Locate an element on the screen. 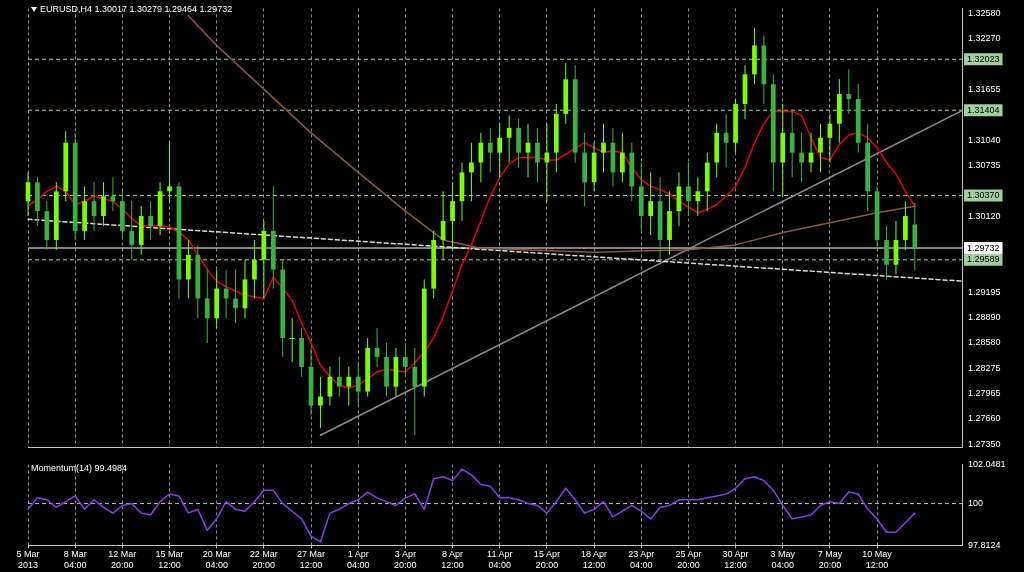  x-tick-label: 18 Apr 12:00 is located at coordinates (594, 560).